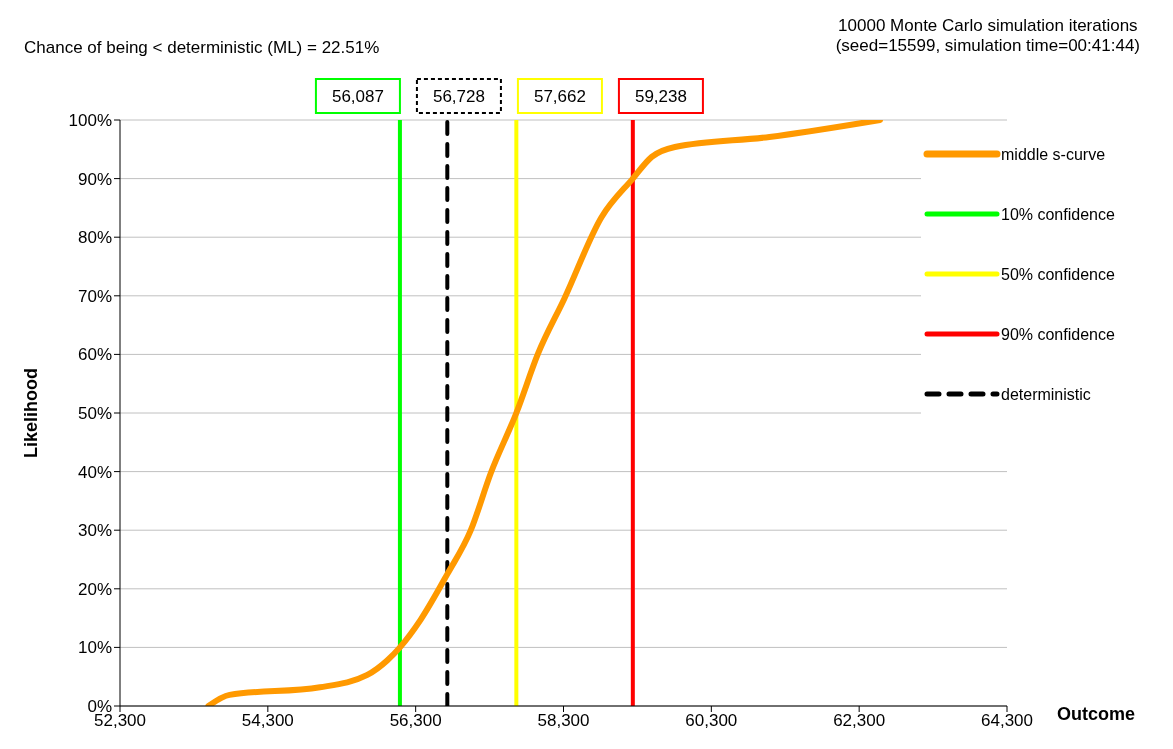  Describe the element at coordinates (94, 648) in the screenshot. I see `y-tick-label: 10%` at that location.